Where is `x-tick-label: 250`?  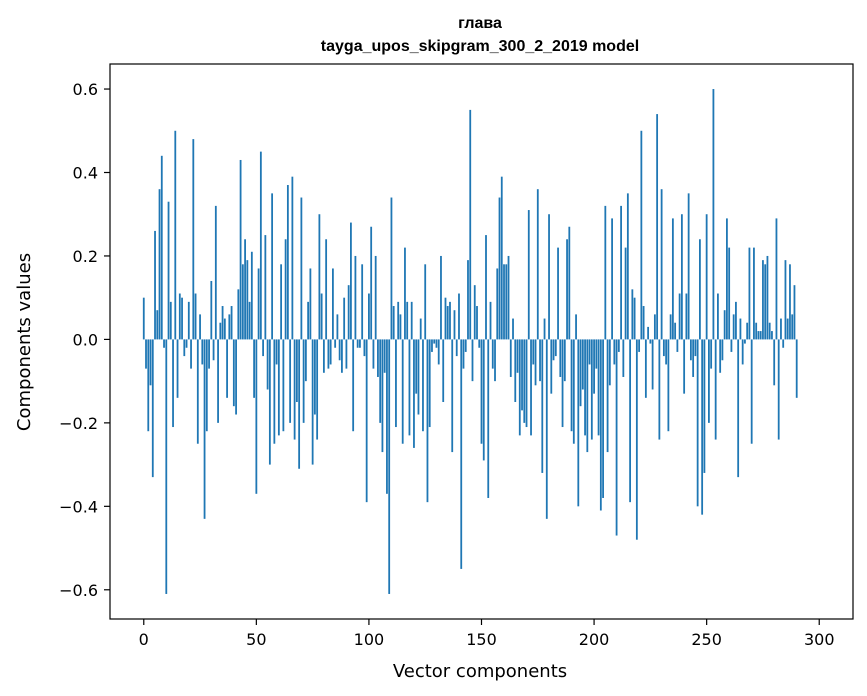
x-tick-label: 250 is located at coordinates (706, 639).